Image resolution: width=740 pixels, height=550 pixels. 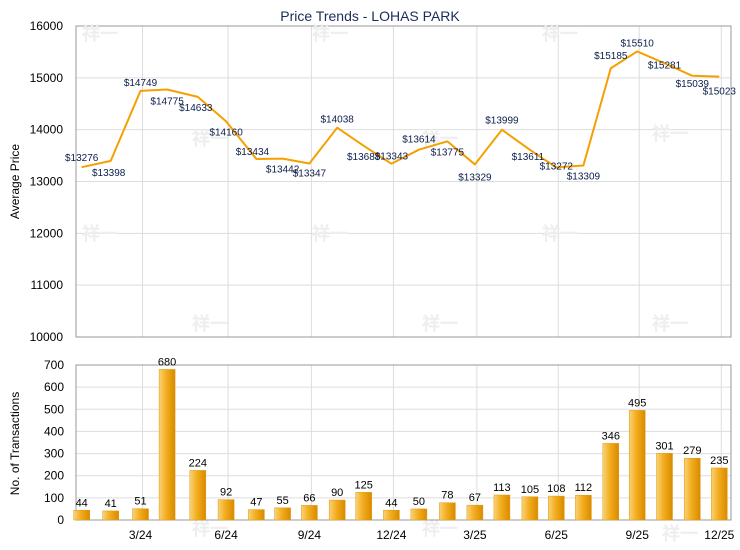 I want to click on tx-xtick-label: 6/24, so click(x=226, y=535).